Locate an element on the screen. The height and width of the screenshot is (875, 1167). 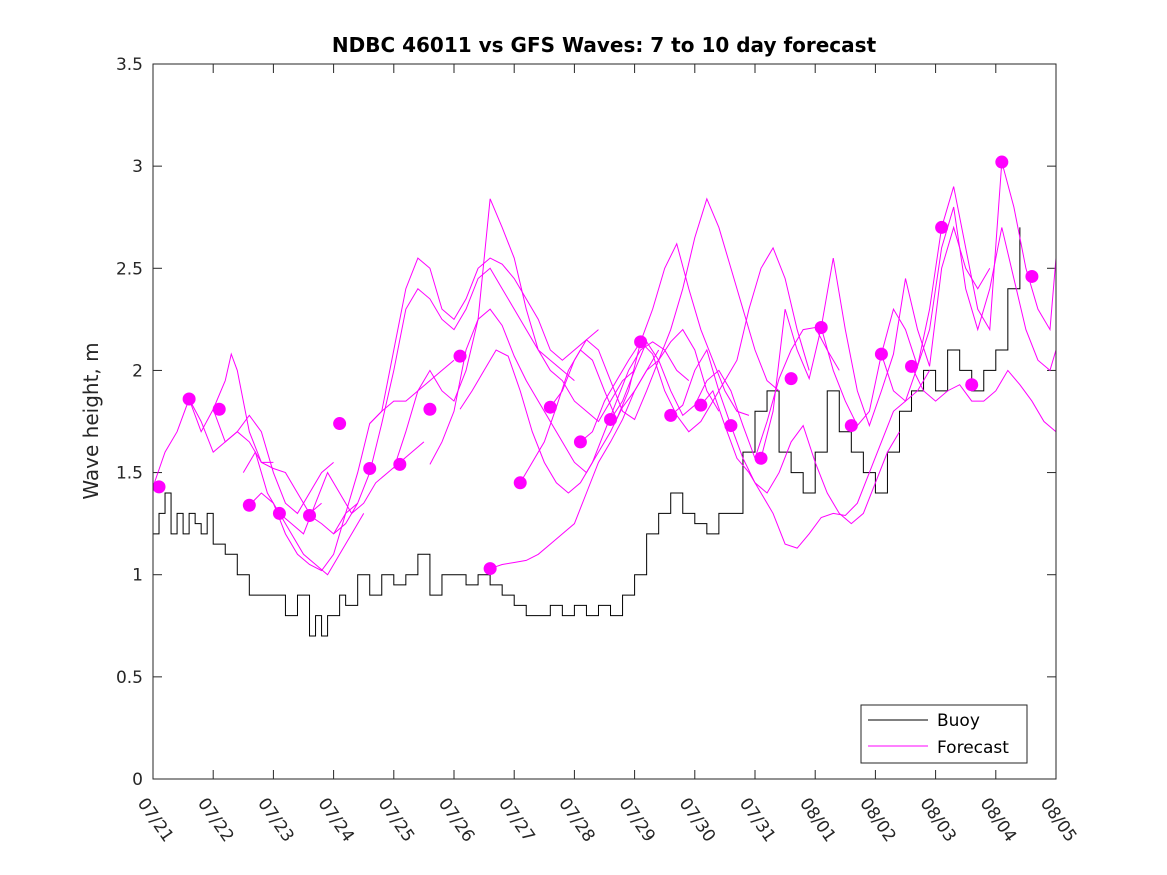
legend: Buoy Forecast is located at coordinates (944, 734).